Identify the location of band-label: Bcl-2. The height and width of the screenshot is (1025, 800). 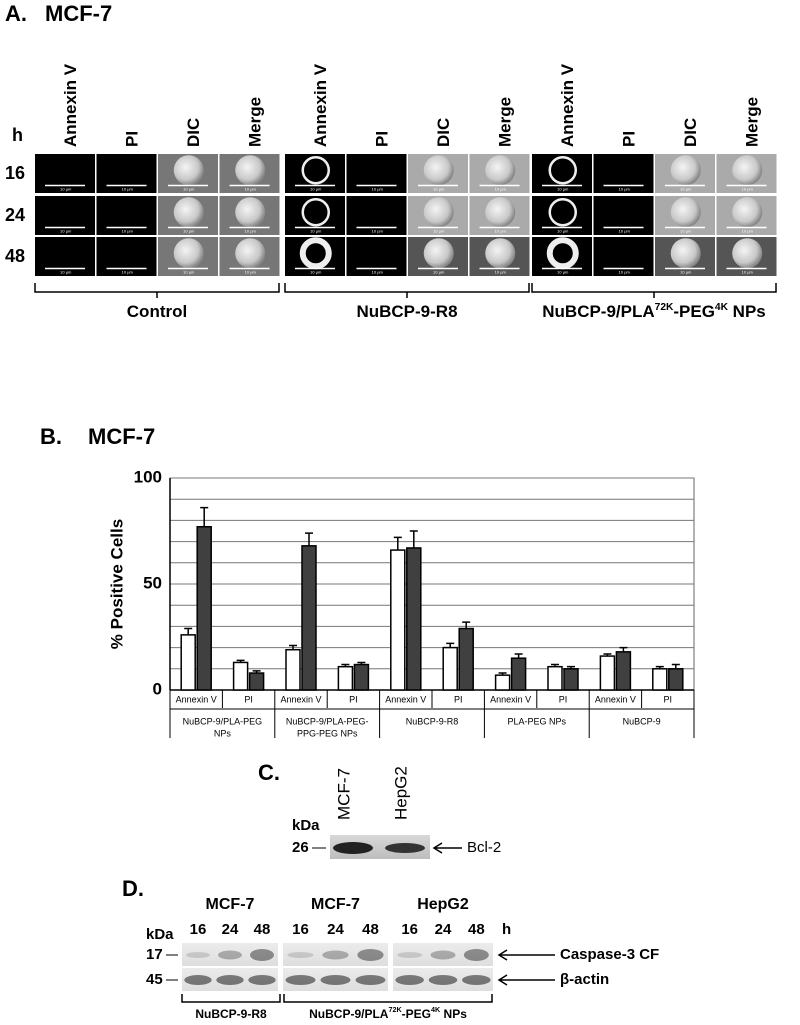
(484, 847).